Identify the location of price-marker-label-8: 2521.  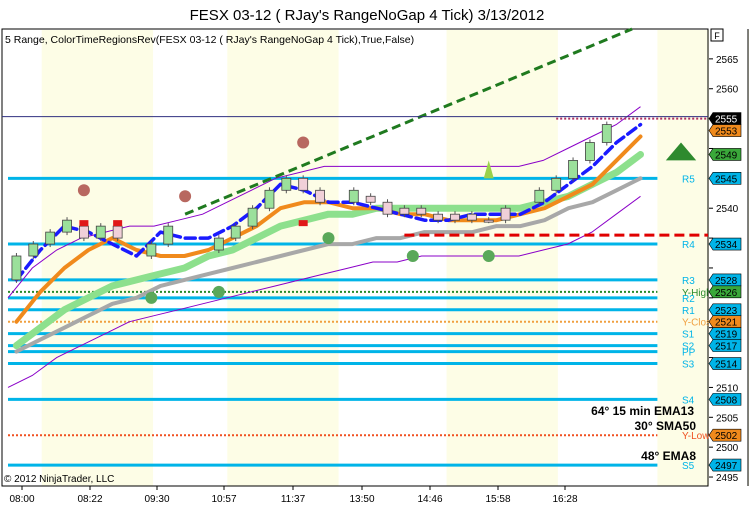
(726, 323).